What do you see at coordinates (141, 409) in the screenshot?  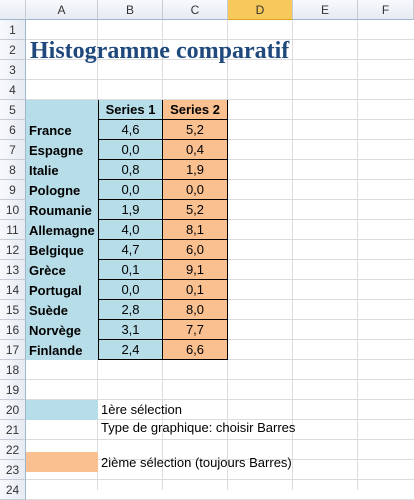 I see `selection-1-note: 1ère sélection` at bounding box center [141, 409].